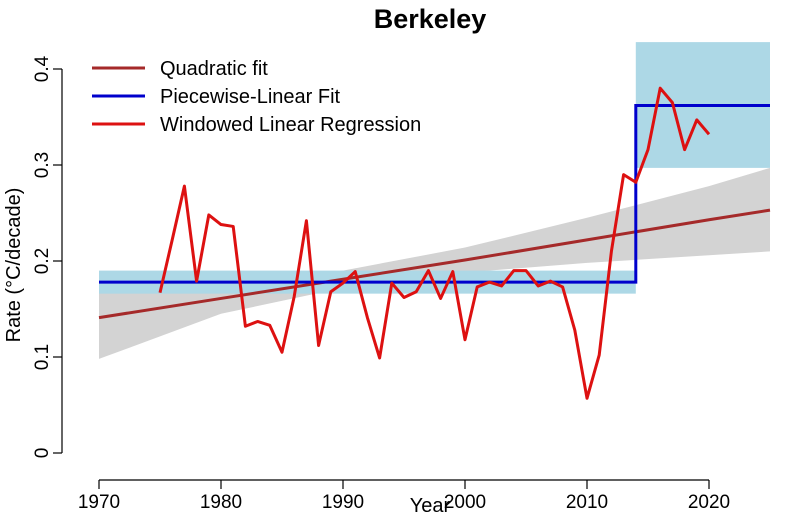 Image resolution: width=800 pixels, height=523 pixels. I want to click on y-axis-label: Rate (°C/decade), so click(14, 265).